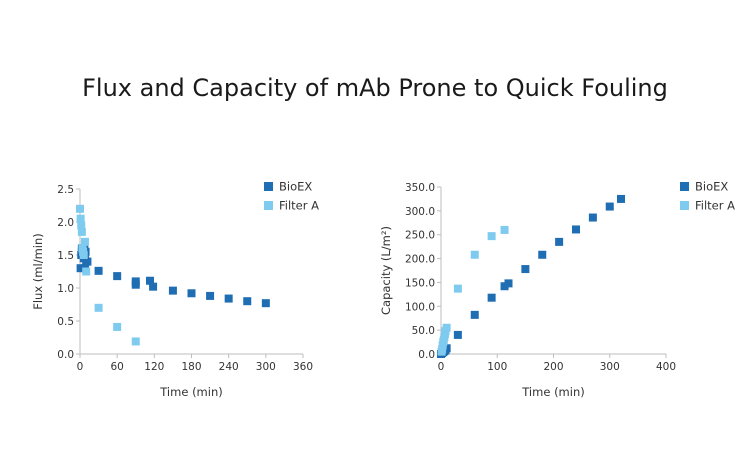 This screenshot has height=468, width=750. I want to click on y-axis-label: Flux (ml/min), so click(38, 271).